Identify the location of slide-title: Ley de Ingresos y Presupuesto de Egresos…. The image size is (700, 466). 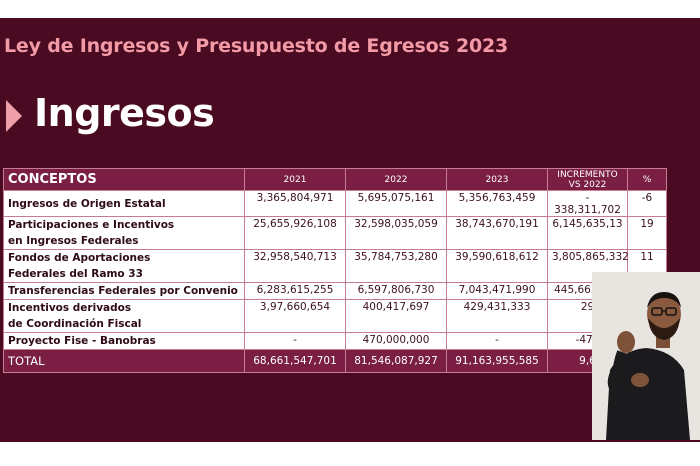
(256, 46).